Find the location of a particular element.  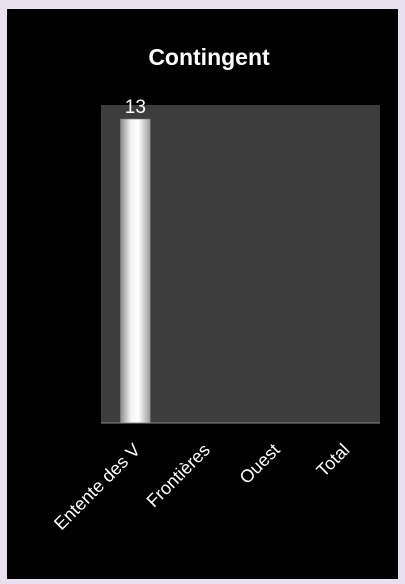

data-label-0: 13 is located at coordinates (135, 107).